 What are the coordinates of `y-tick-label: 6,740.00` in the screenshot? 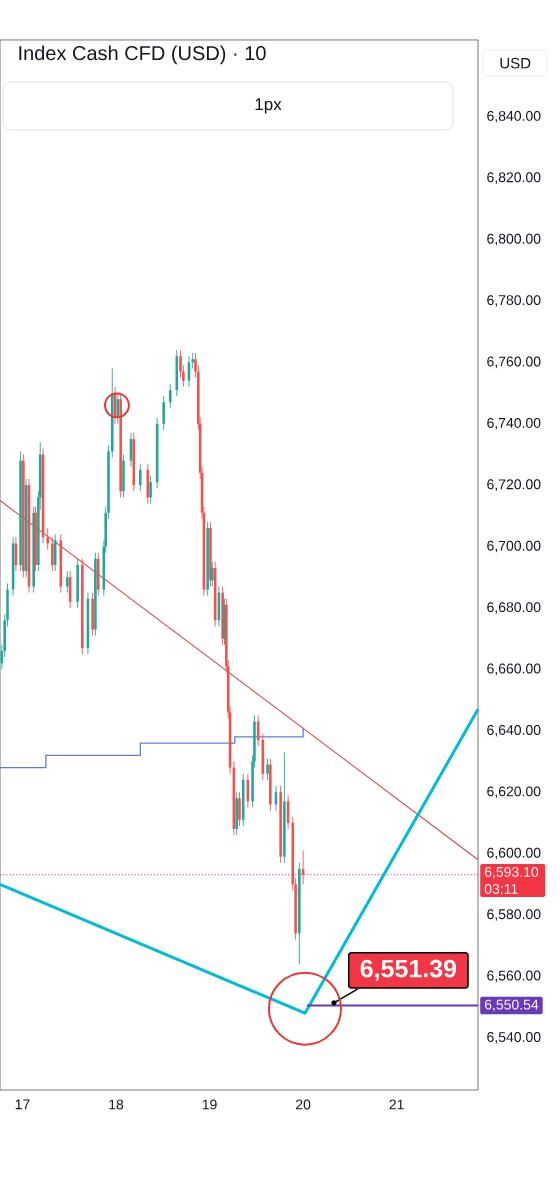 It's located at (514, 423).